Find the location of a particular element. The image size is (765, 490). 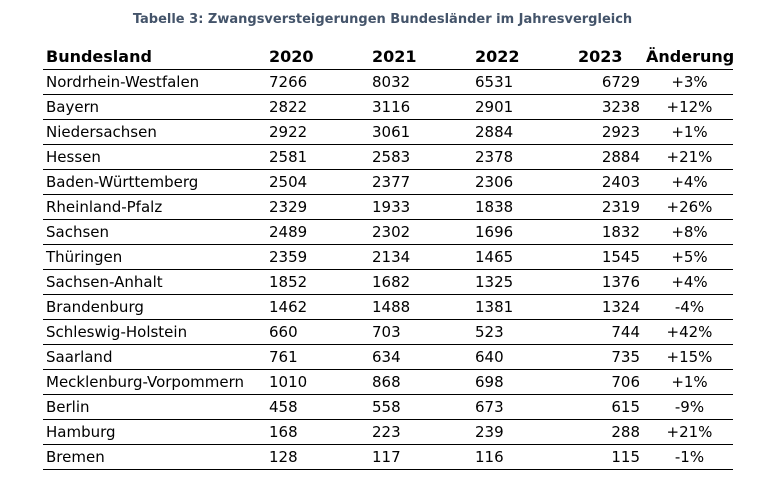

cell-2020: 1462 is located at coordinates (320, 307).